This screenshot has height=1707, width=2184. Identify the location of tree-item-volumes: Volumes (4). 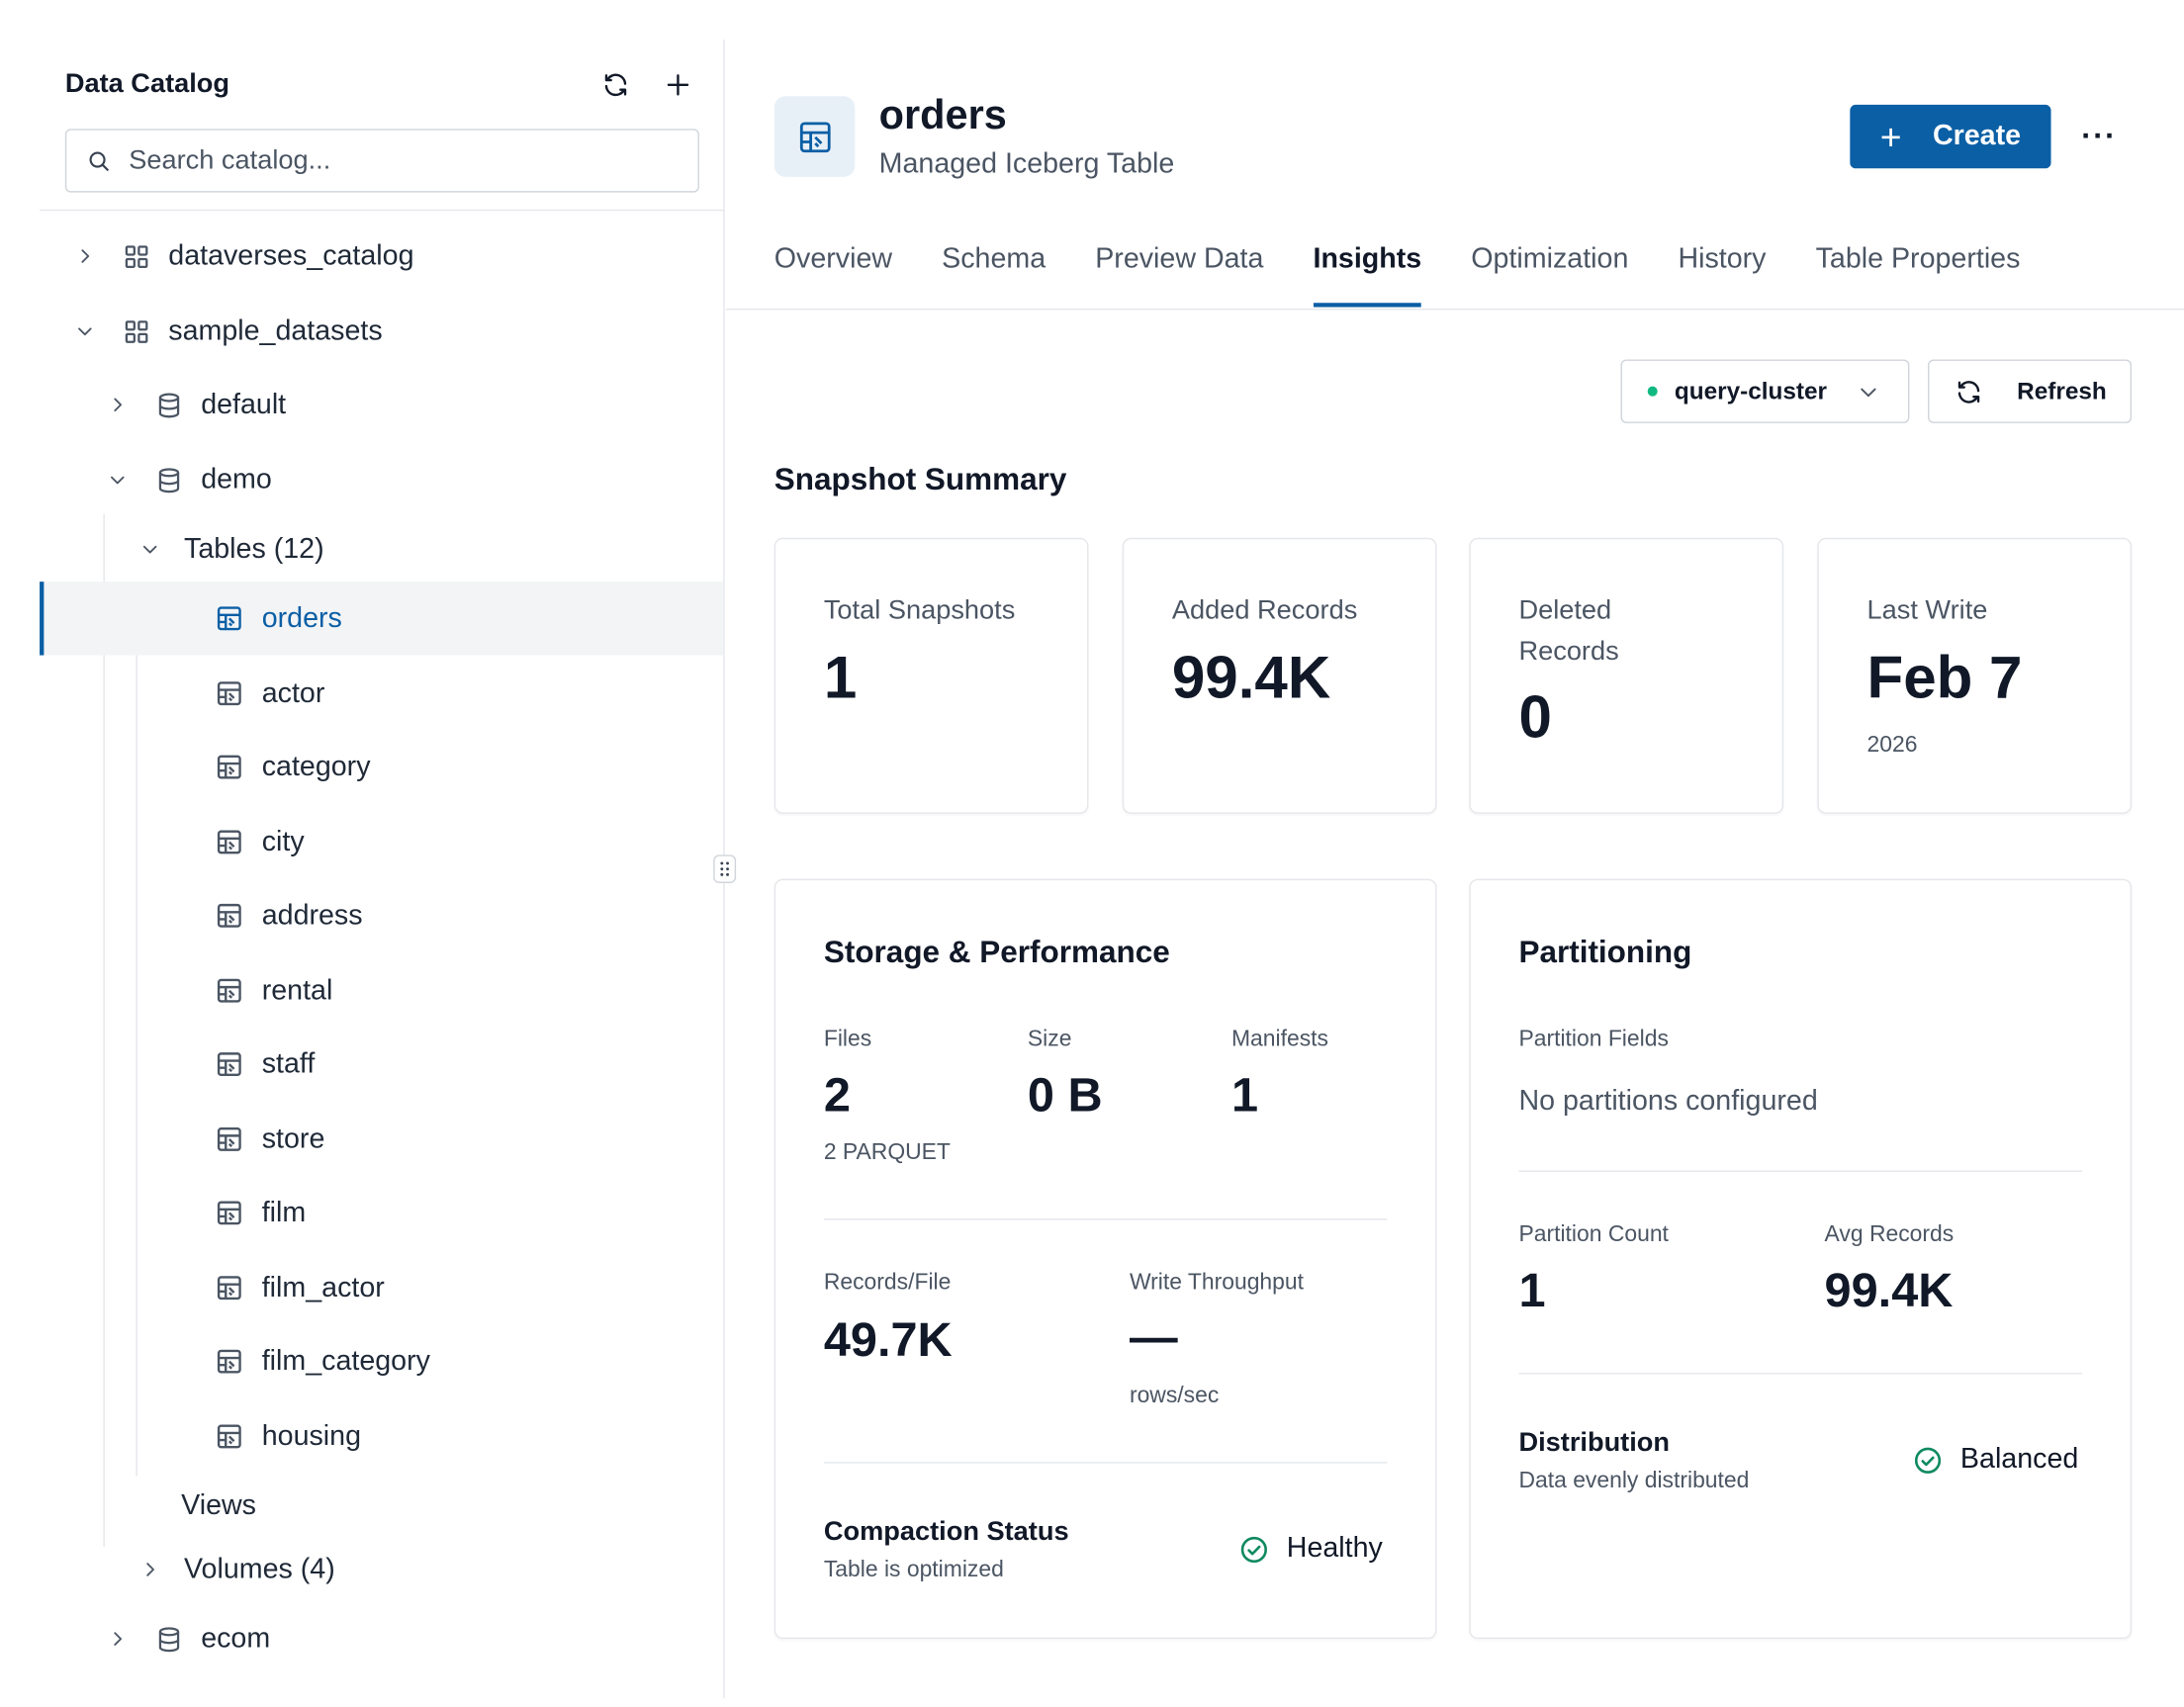
(381, 1569).